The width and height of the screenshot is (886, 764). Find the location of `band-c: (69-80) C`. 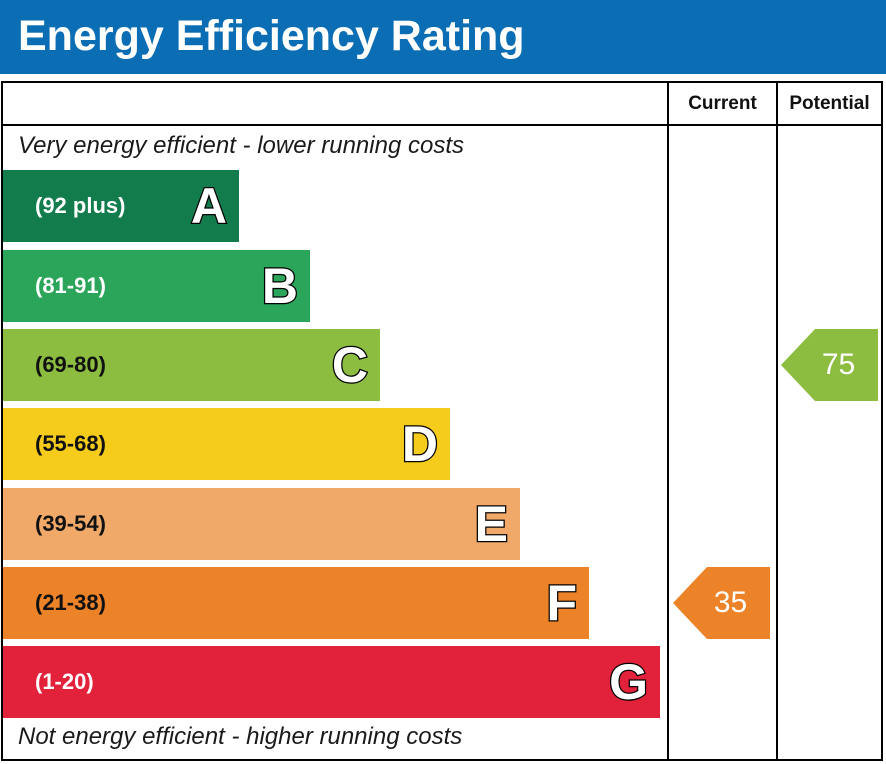

band-c: (69-80) C is located at coordinates (191, 365).